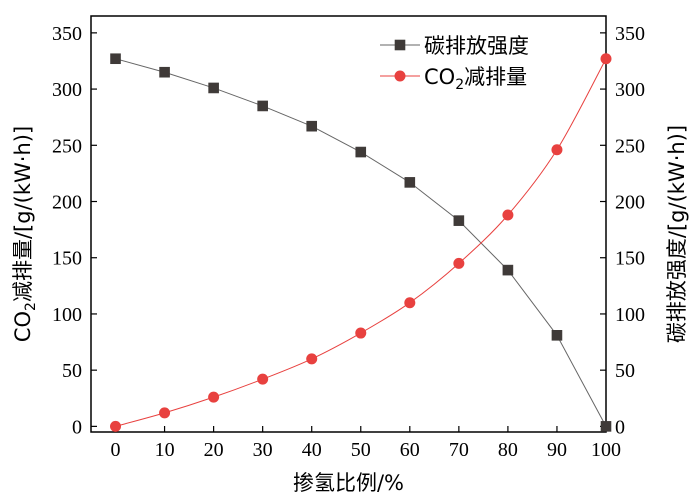  What do you see at coordinates (630, 34) in the screenshot?
I see `y-right-tick-label: 350` at bounding box center [630, 34].